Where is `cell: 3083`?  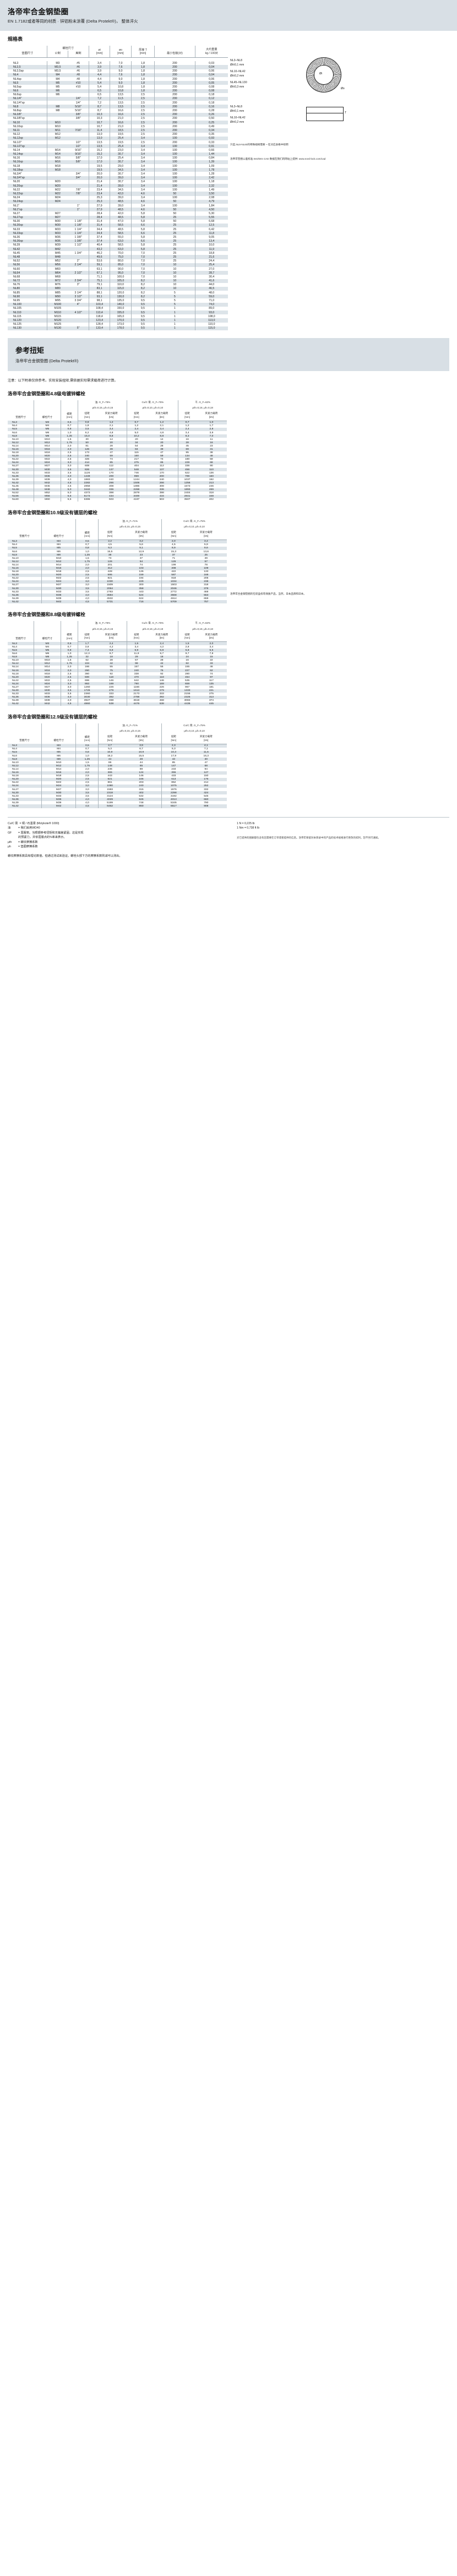
cell: 3083 is located at coordinates (187, 700).